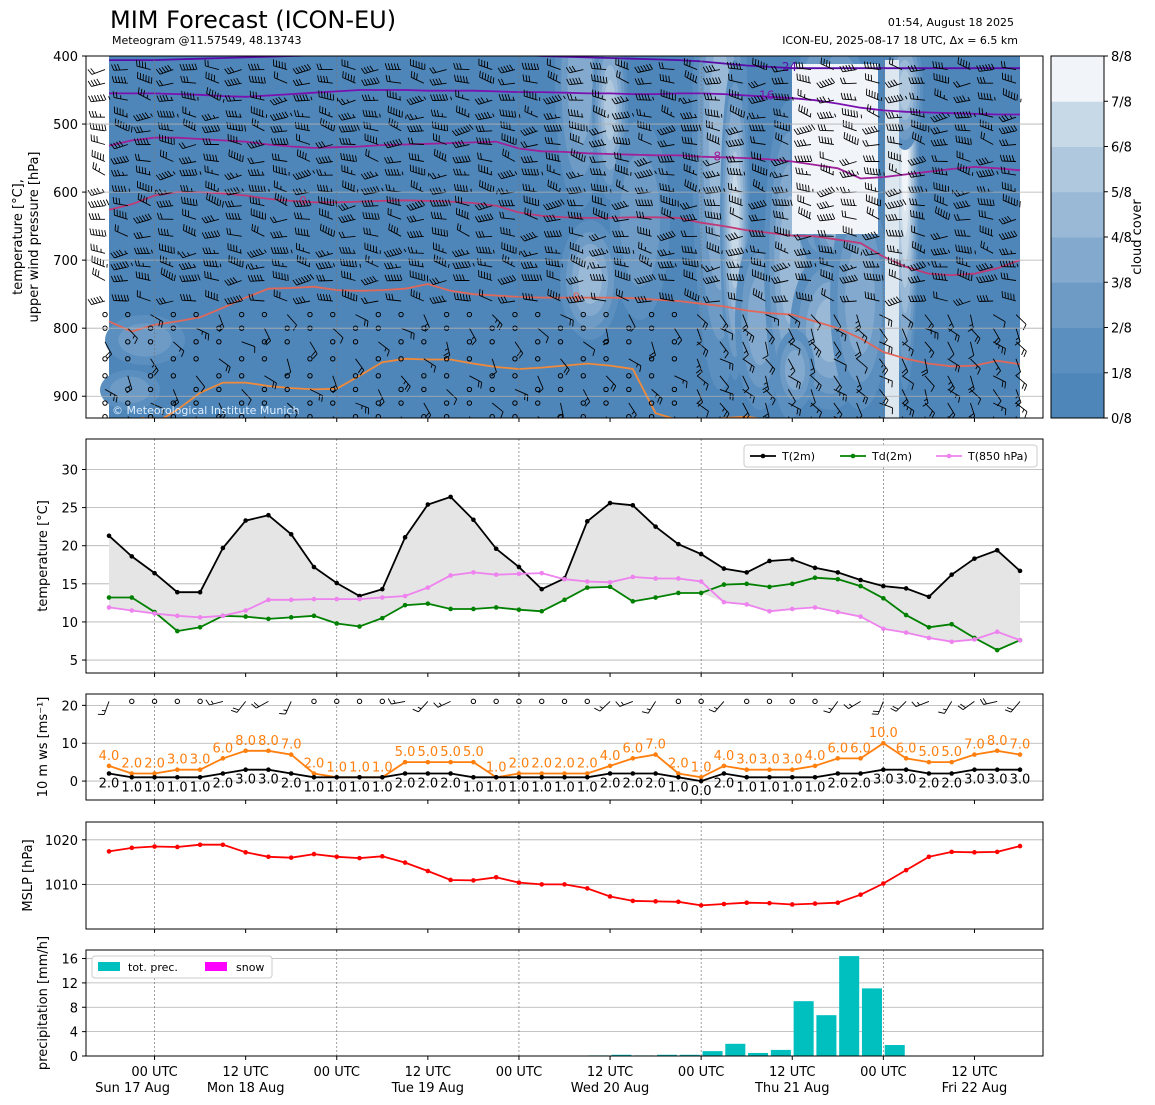  What do you see at coordinates (74, 1008) in the screenshot?
I see `y-tick-label: 8` at bounding box center [74, 1008].